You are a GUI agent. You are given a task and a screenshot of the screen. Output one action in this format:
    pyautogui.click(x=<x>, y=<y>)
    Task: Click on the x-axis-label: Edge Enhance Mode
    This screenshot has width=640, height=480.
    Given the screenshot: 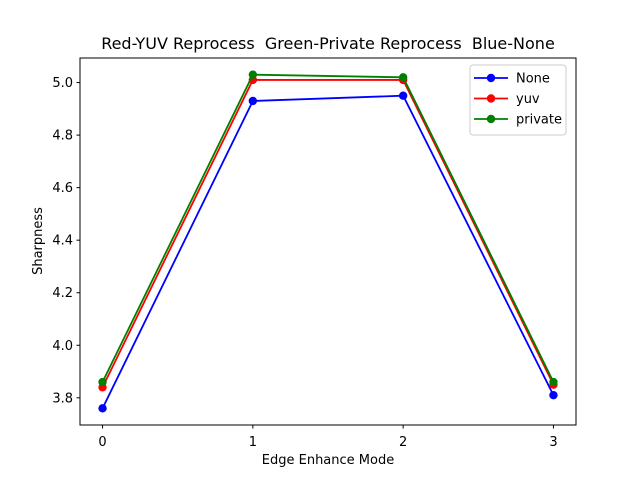 What is the action you would take?
    pyautogui.click(x=328, y=460)
    